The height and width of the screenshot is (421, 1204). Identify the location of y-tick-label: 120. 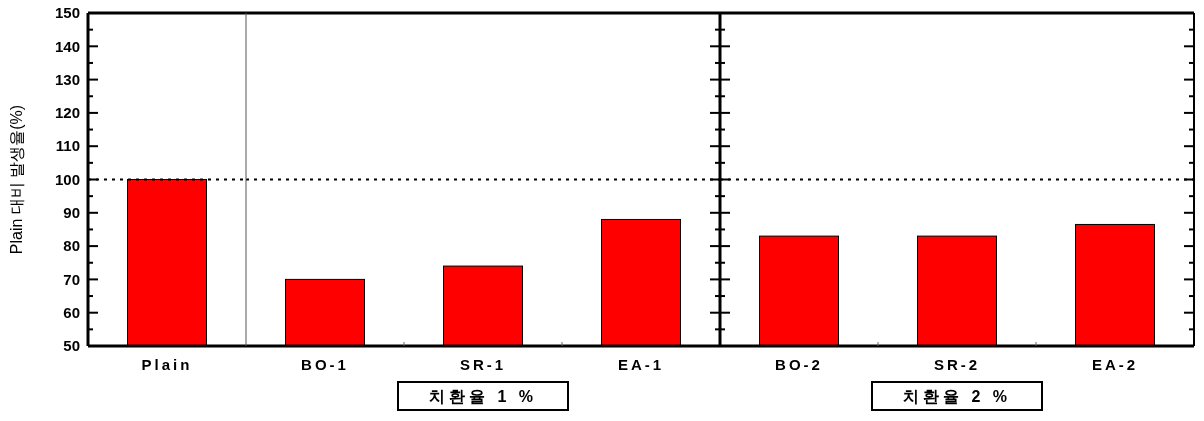
(67, 113).